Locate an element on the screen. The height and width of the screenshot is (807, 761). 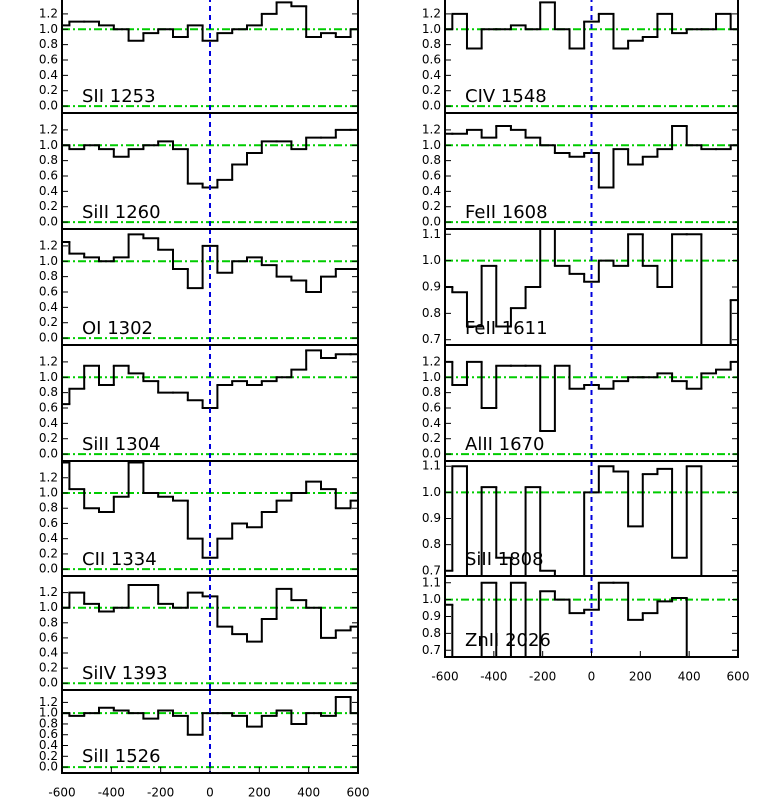
panel: 0.0 0.20.4 0.60.81.0 1.2 CIV 1548 is located at coordinates (580, 57).